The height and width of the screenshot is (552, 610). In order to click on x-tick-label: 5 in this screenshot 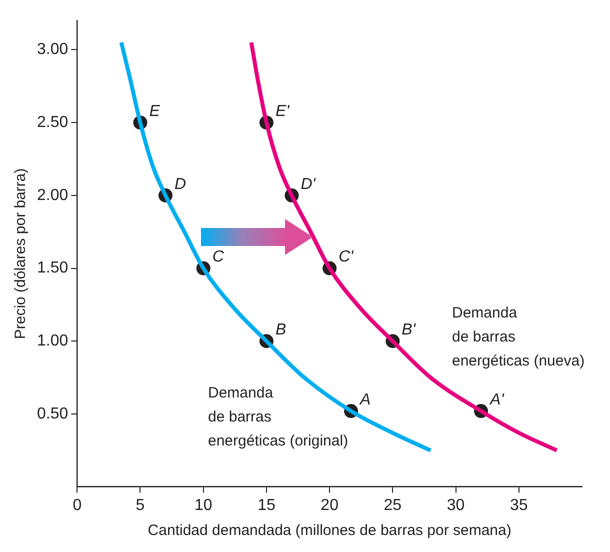, I will do `click(140, 505)`.